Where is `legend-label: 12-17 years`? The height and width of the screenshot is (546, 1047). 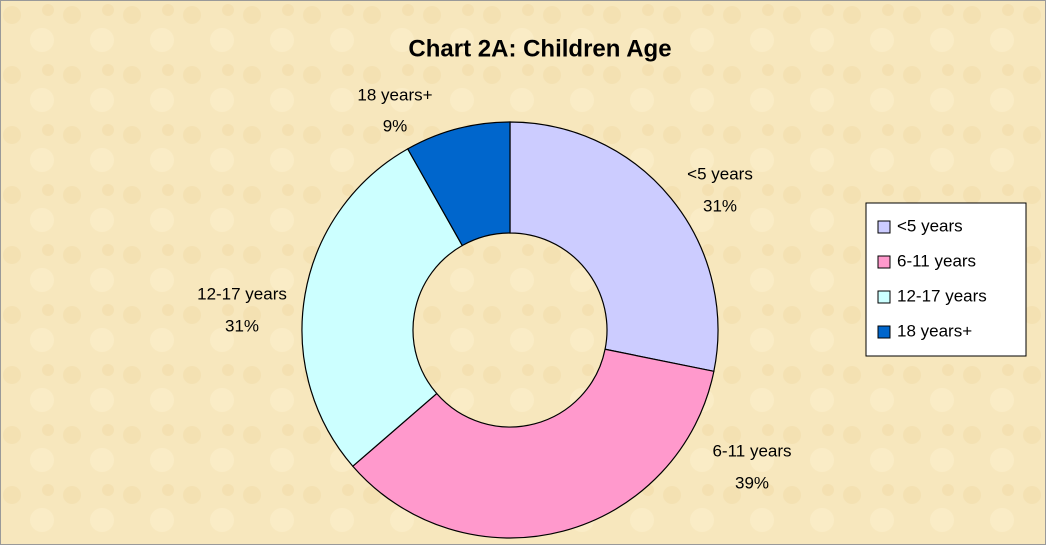
legend-label: 12-17 years is located at coordinates (942, 295).